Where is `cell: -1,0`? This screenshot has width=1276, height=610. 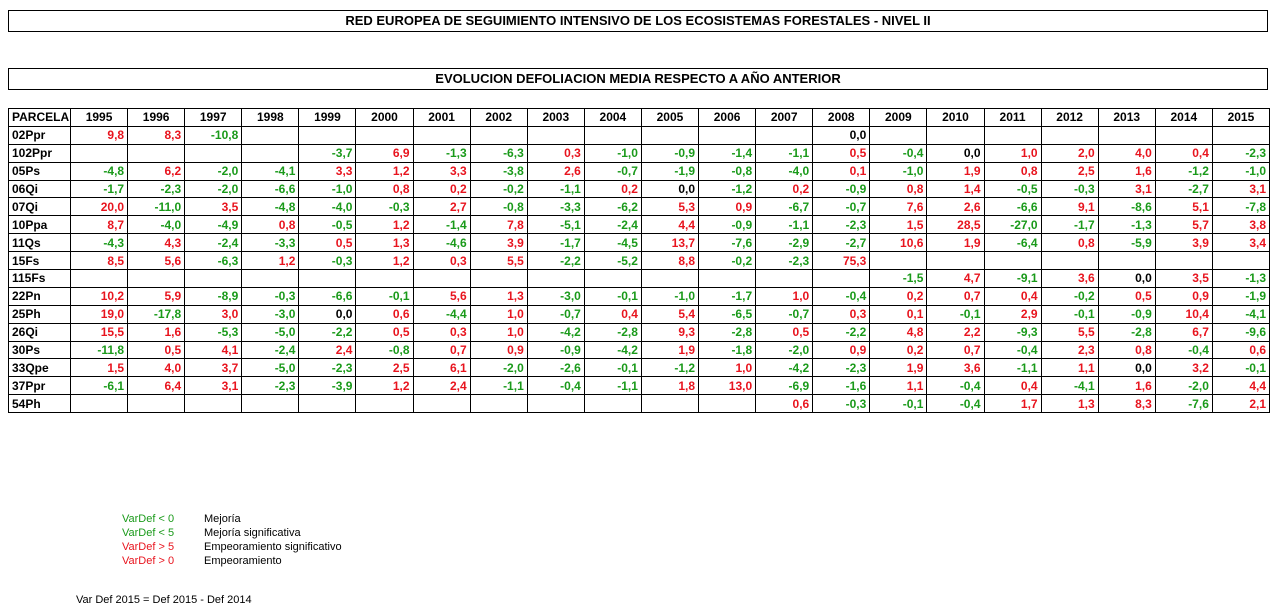 cell: -1,0 is located at coordinates (670, 296).